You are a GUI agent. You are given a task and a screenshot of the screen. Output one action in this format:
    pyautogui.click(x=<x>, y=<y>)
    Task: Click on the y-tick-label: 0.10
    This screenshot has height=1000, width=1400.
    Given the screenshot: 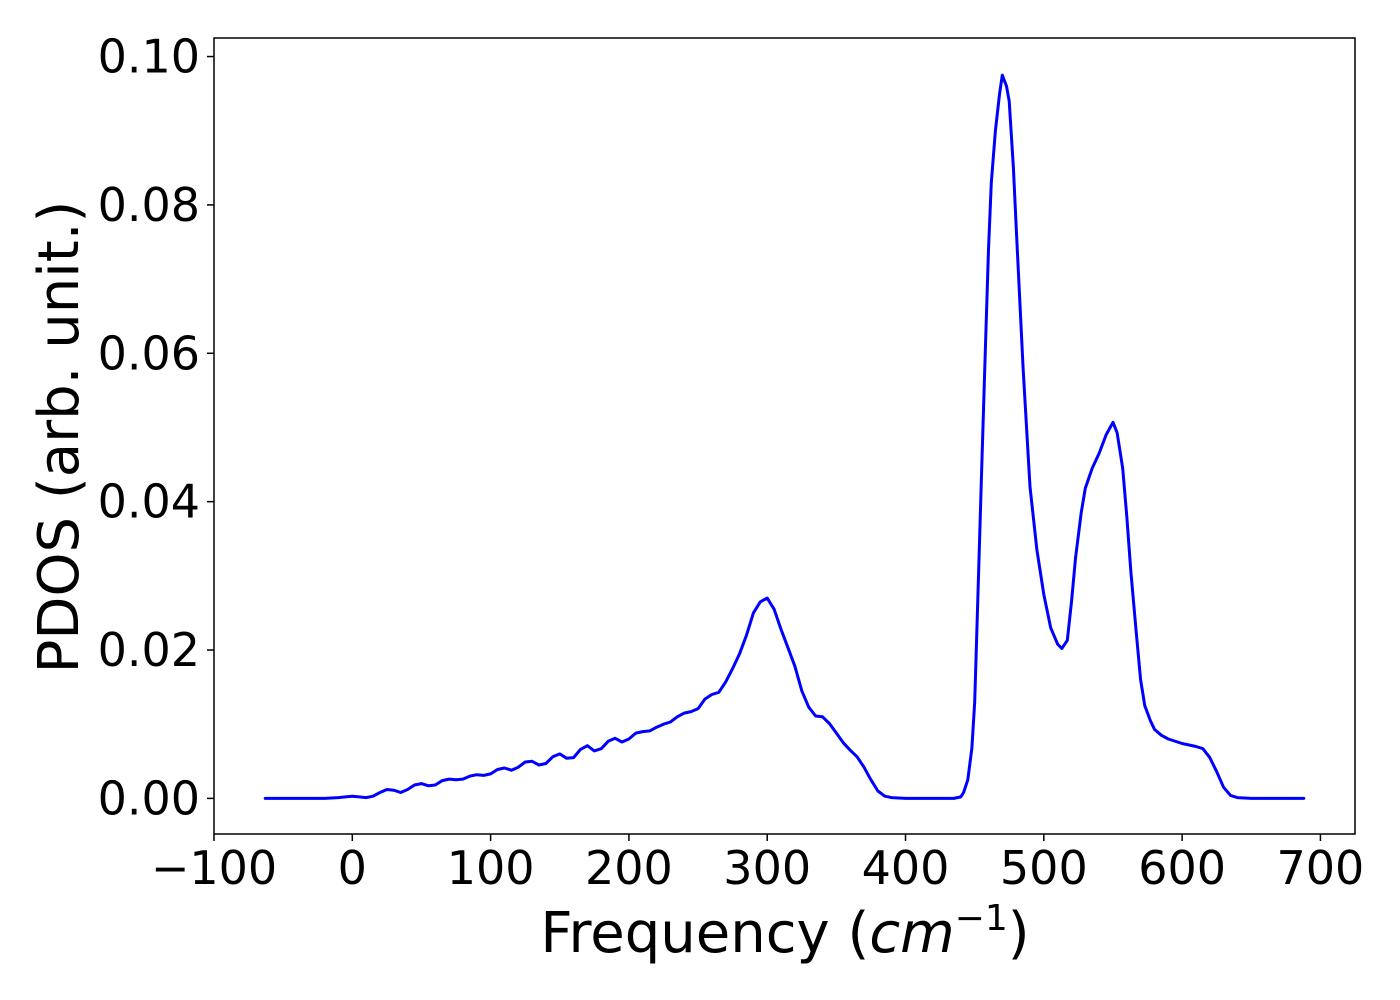 What is the action you would take?
    pyautogui.click(x=149, y=57)
    